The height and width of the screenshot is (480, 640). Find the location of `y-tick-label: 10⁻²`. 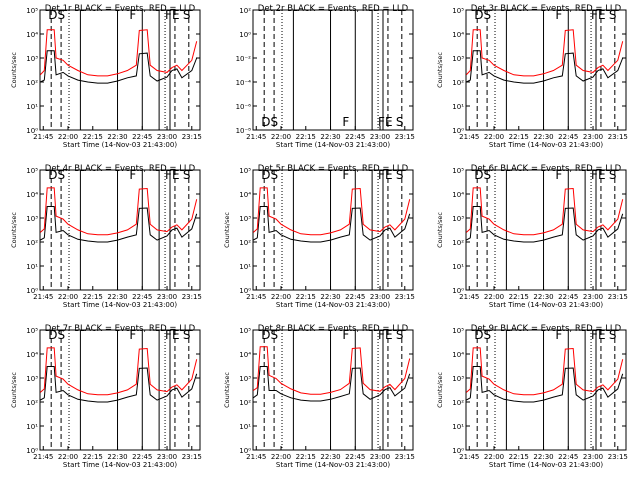

y-tick-label: 10⁻² is located at coordinates (244, 59).